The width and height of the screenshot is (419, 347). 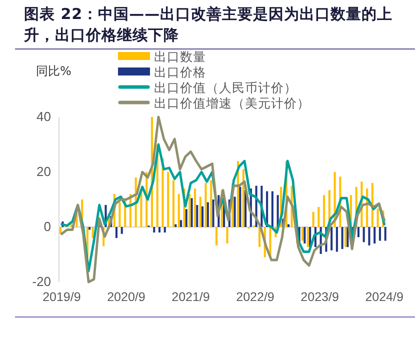 I want to click on y-tick-label: 40, so click(x=43, y=116).